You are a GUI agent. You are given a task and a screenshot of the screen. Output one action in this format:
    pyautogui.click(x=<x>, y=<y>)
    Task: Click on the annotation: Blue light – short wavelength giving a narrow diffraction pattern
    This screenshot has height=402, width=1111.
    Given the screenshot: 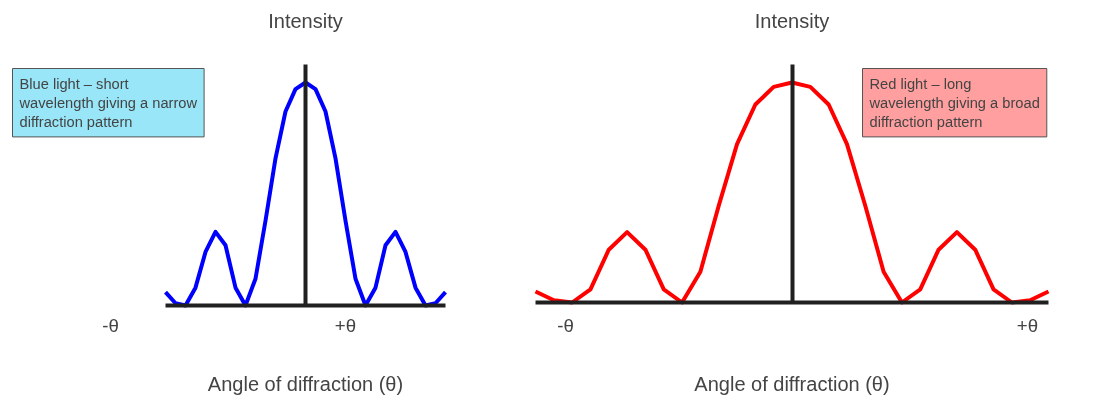 What is the action you would take?
    pyautogui.click(x=108, y=102)
    